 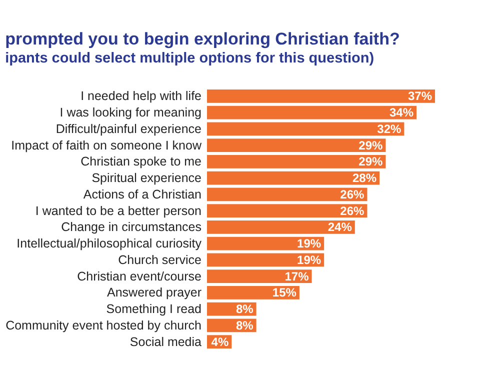 What do you see at coordinates (220, 341) in the screenshot?
I see `data-label: 4%` at bounding box center [220, 341].